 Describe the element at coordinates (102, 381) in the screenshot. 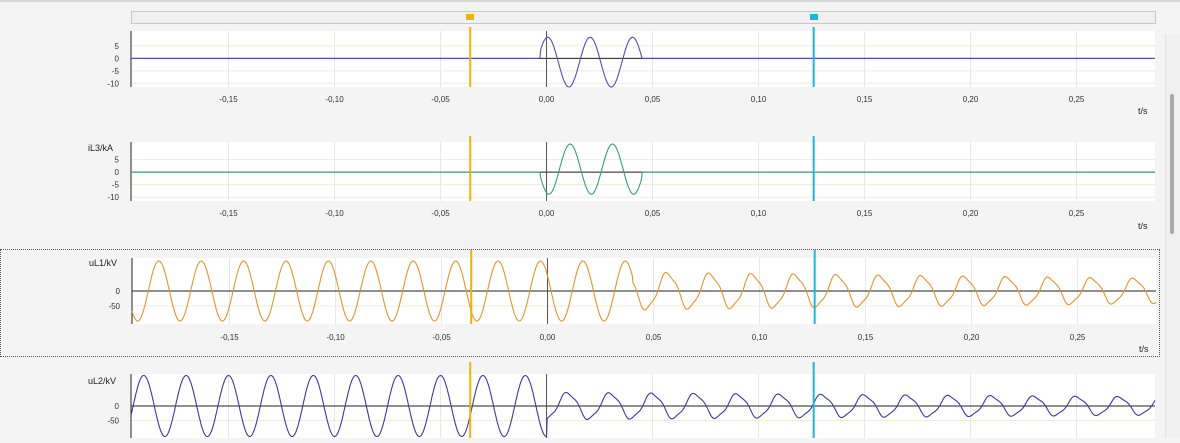

I see `channel-label: uL2/kV` at that location.